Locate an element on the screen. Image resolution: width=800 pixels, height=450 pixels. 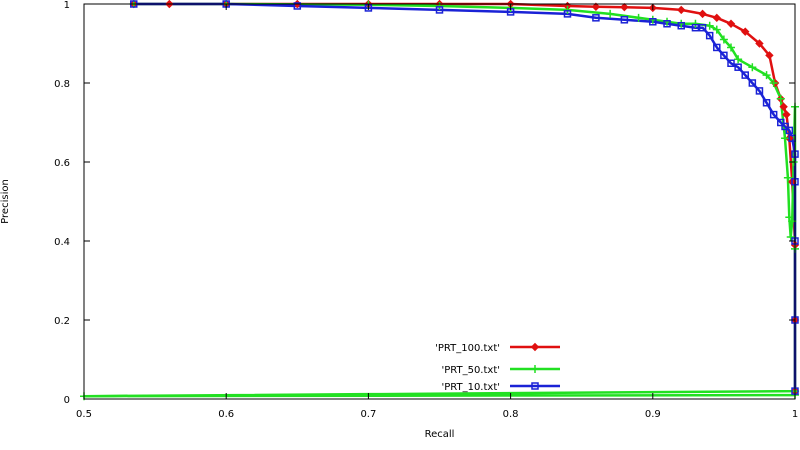
y-axis-title: Precision is located at coordinates (5, 201).